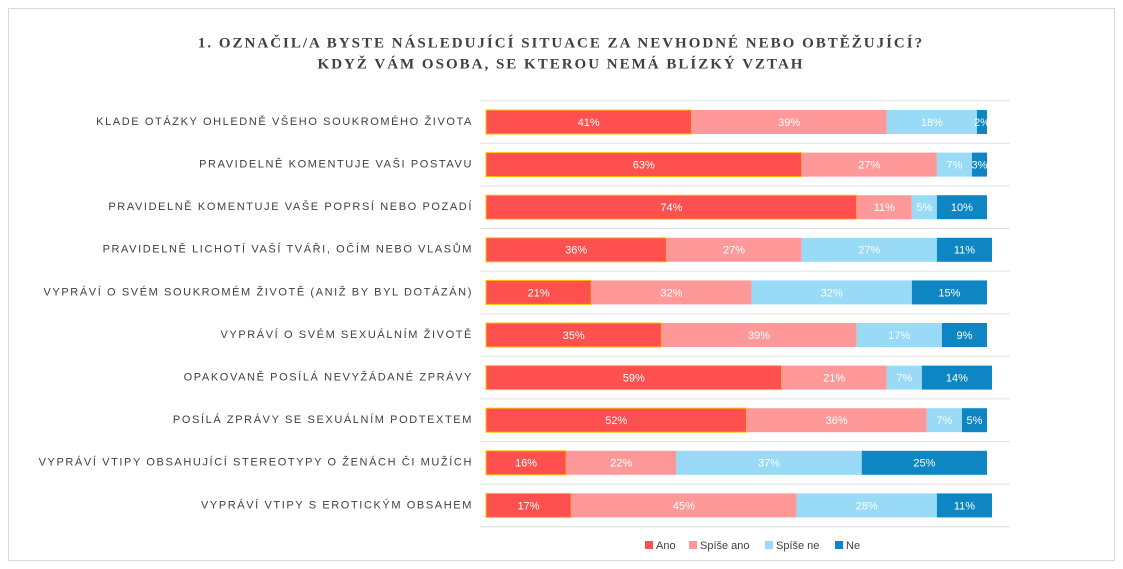 This screenshot has height=569, width=1123. I want to click on value-label: 15%, so click(949, 293).